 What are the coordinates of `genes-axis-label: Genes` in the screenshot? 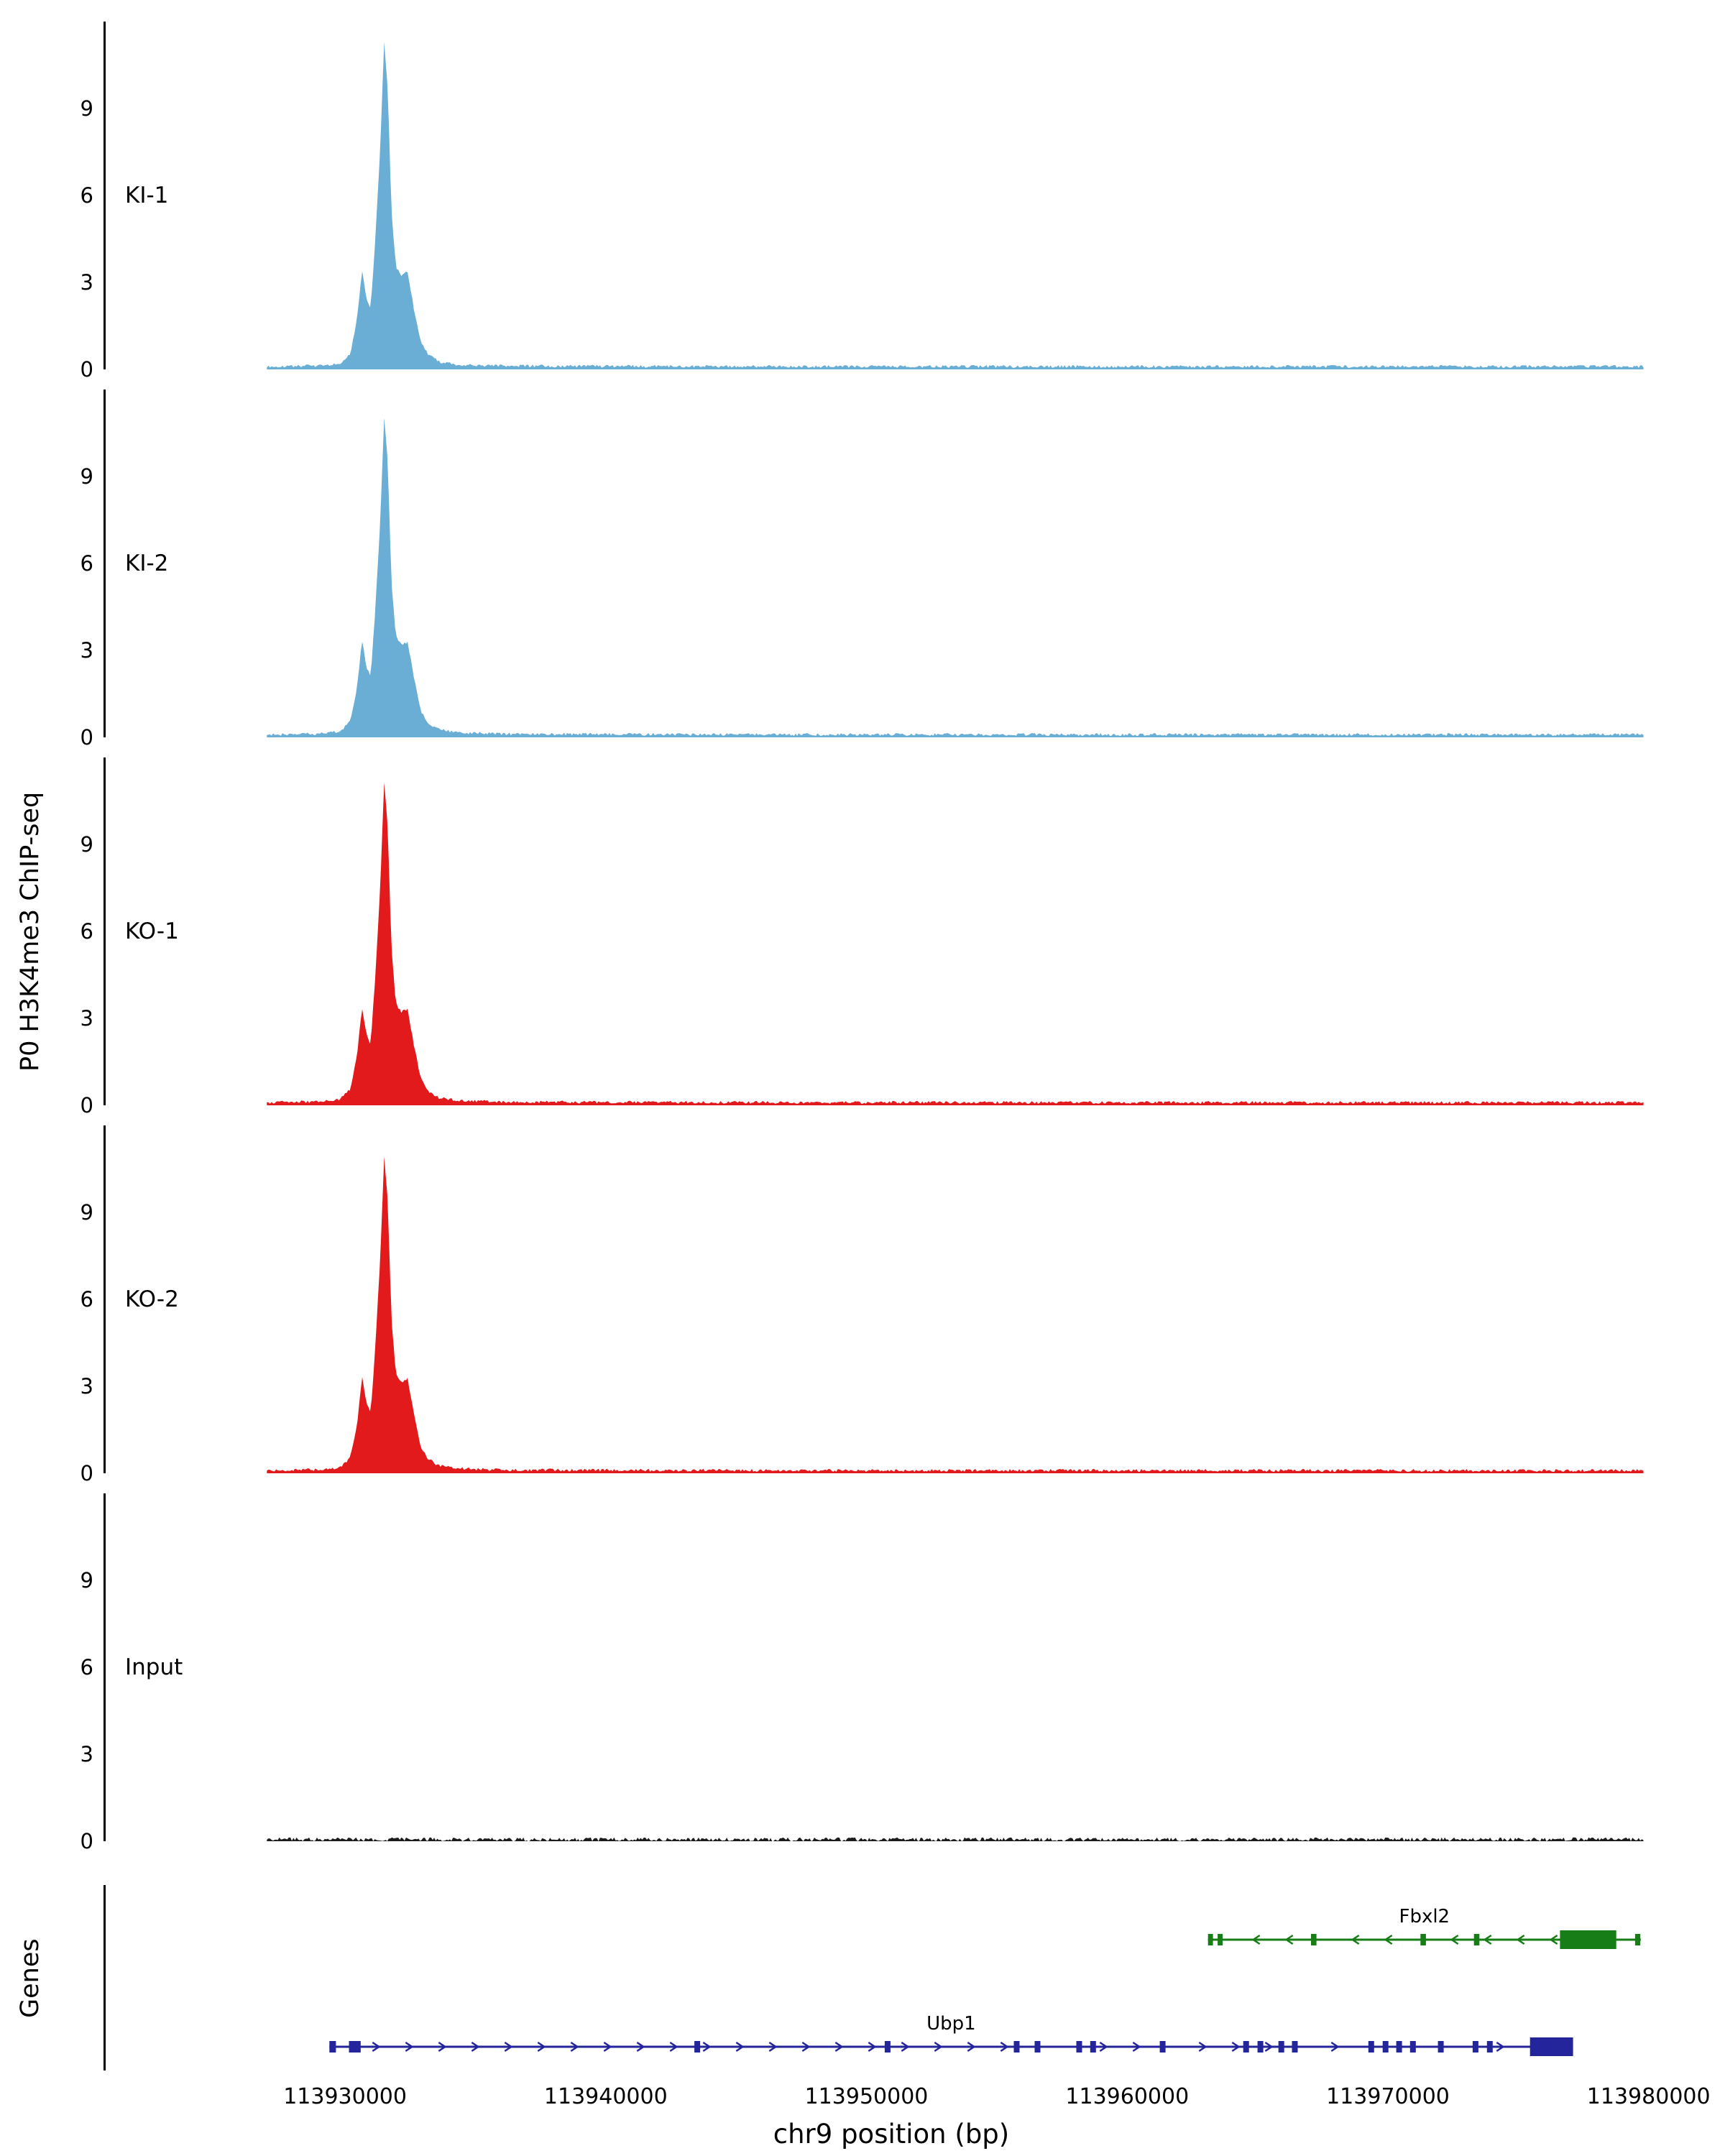 It's located at (30, 1978).